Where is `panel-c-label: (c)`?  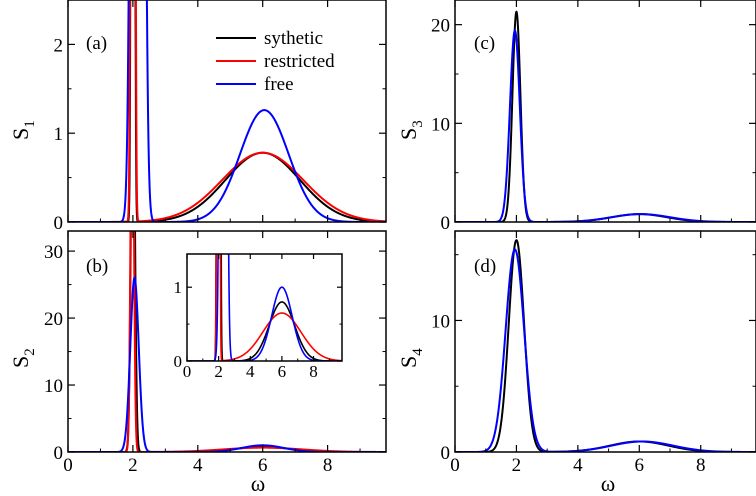
panel-c-label: (c) is located at coordinates (484, 43).